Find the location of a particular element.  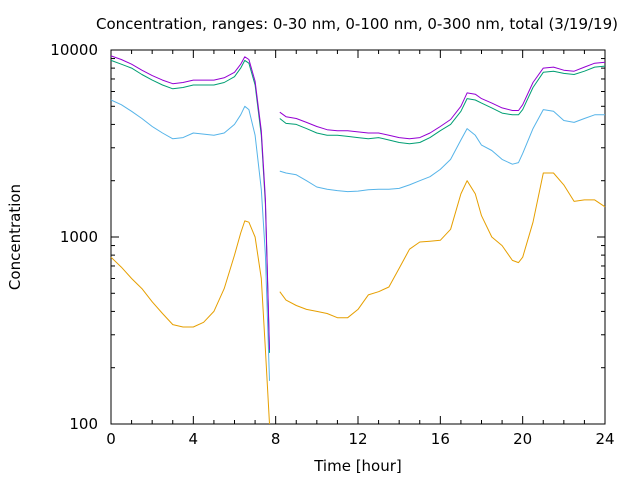

x-tick-label: 16 is located at coordinates (440, 439).